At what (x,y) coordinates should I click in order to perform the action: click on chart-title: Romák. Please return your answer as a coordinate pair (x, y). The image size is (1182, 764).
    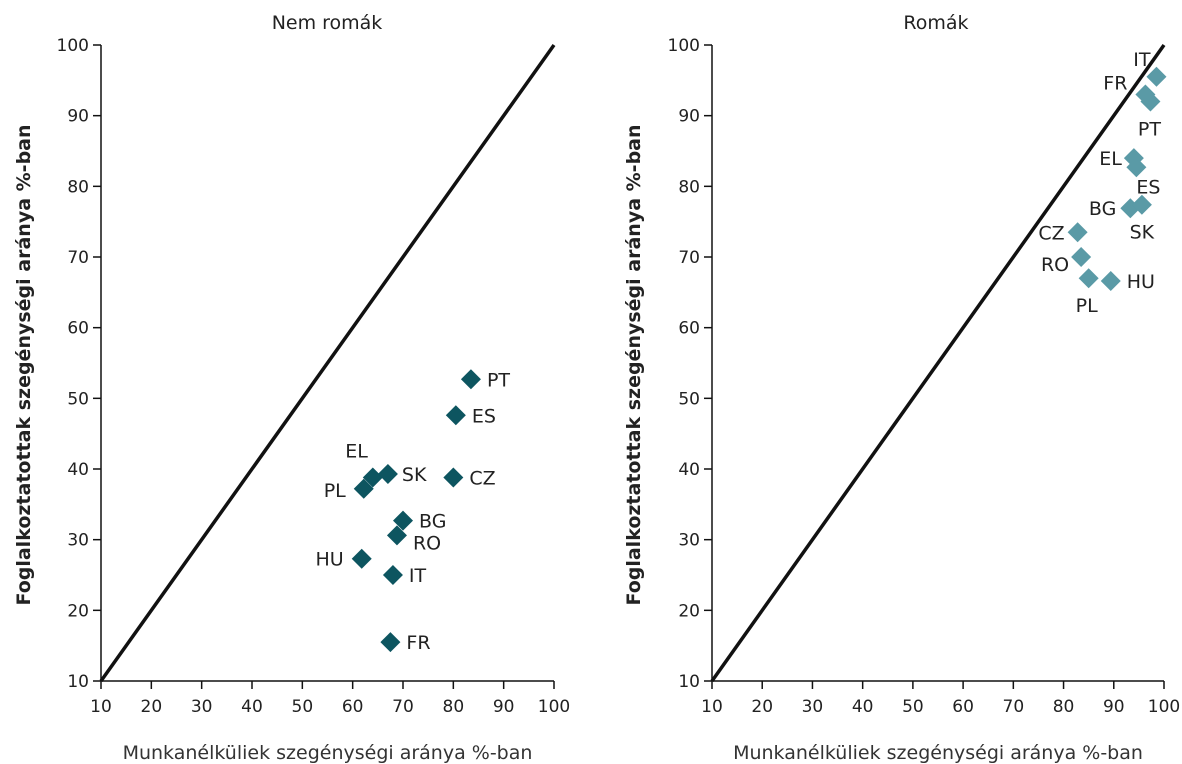
    Looking at the image, I should click on (935, 23).